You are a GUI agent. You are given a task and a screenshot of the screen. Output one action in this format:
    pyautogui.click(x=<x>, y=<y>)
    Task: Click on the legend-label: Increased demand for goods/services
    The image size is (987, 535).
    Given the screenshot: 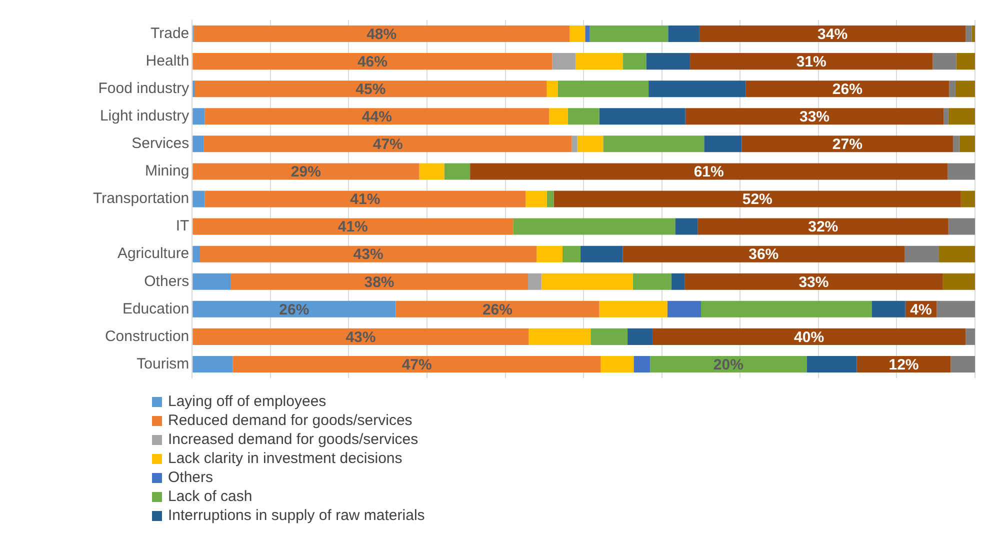 What is the action you would take?
    pyautogui.click(x=293, y=439)
    